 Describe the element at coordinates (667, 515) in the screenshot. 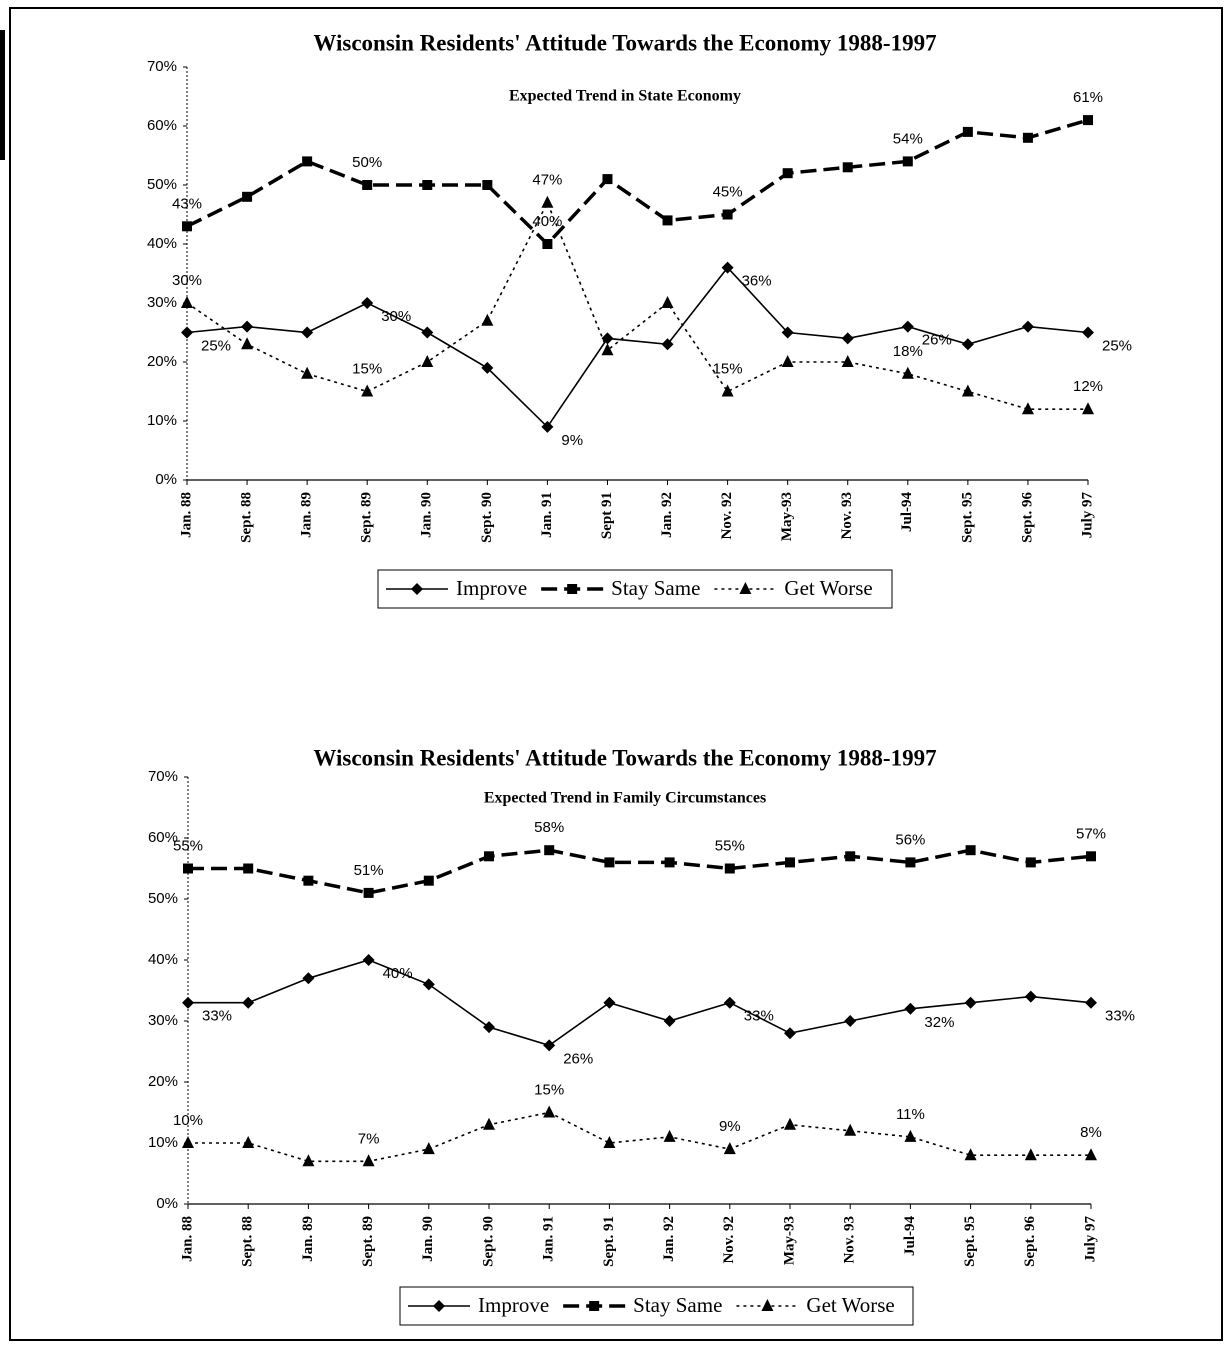

I see `x-tick-label: Jan. 92` at that location.